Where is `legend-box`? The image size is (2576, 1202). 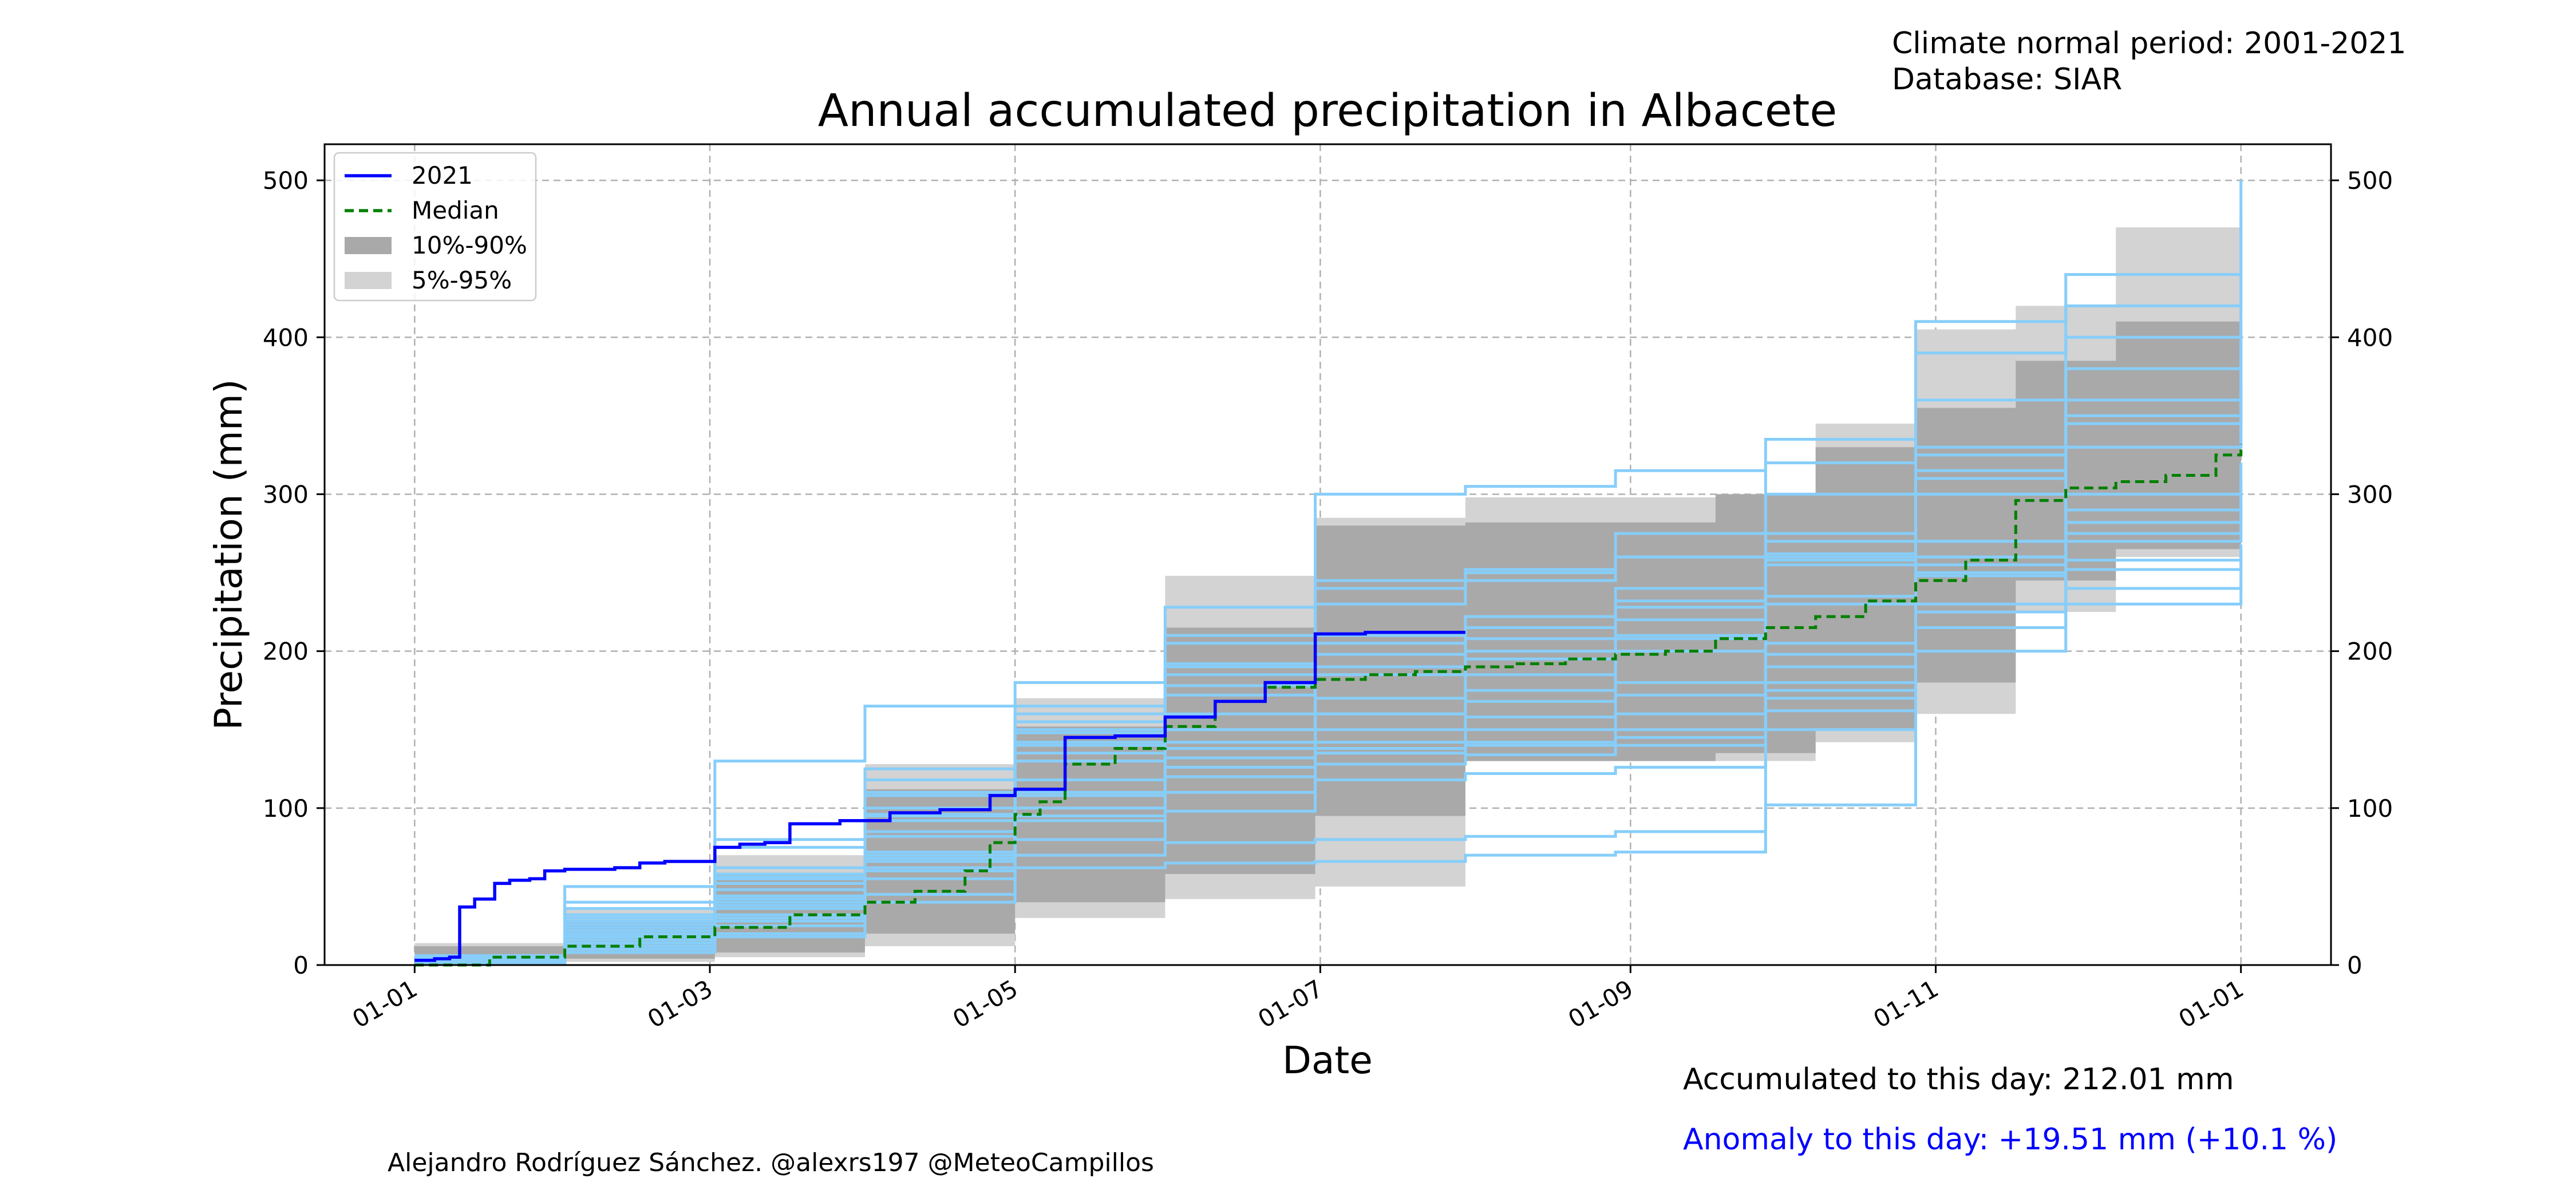
legend-box is located at coordinates (435, 227).